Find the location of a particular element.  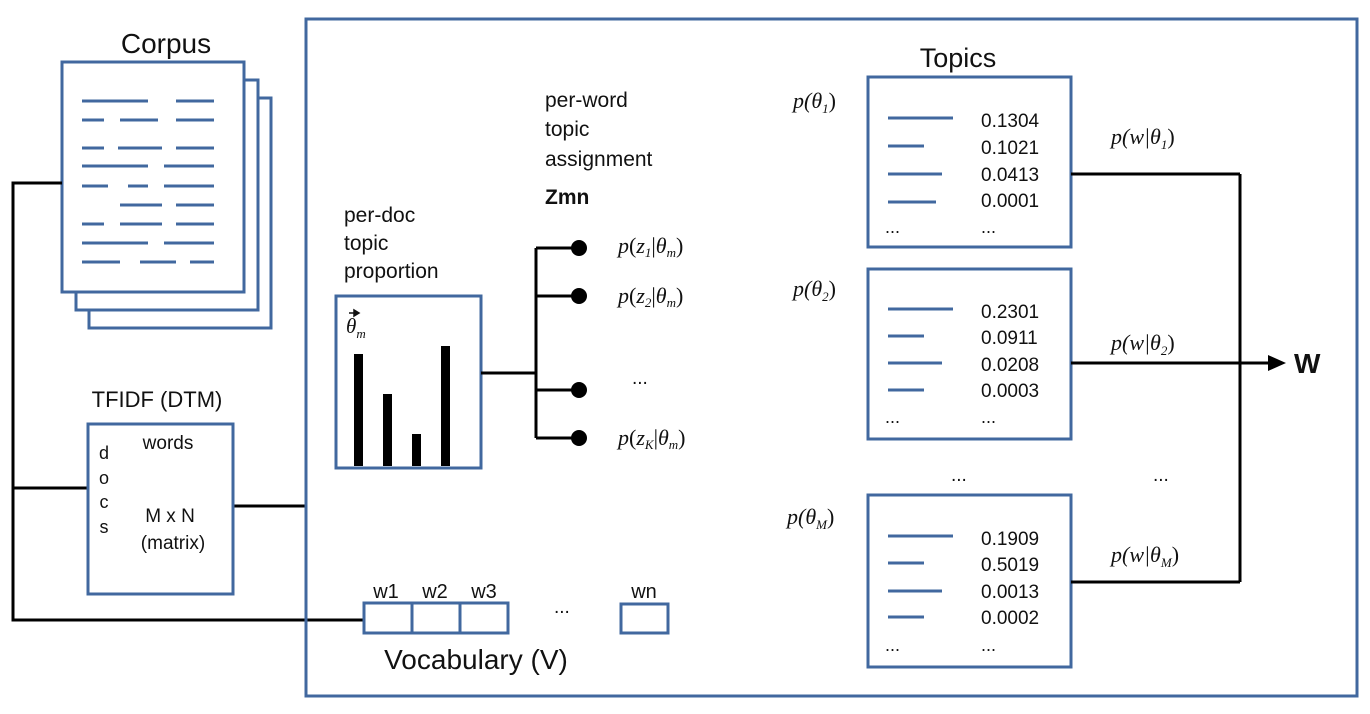

topic-label: p(θ2) is located at coordinates (813, 290).